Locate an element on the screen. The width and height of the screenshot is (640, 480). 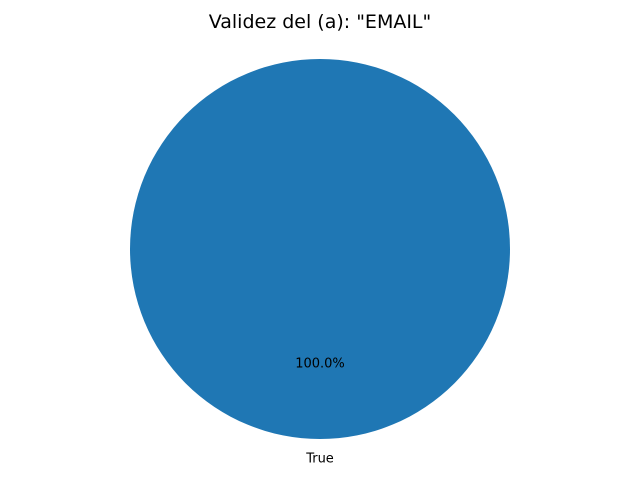
pie-category-label: True is located at coordinates (319, 459).